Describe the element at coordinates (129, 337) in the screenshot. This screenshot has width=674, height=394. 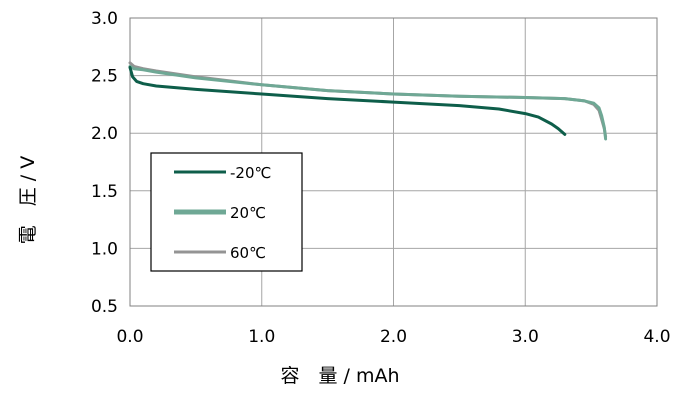
I see `x-tick-label: 0.0` at that location.